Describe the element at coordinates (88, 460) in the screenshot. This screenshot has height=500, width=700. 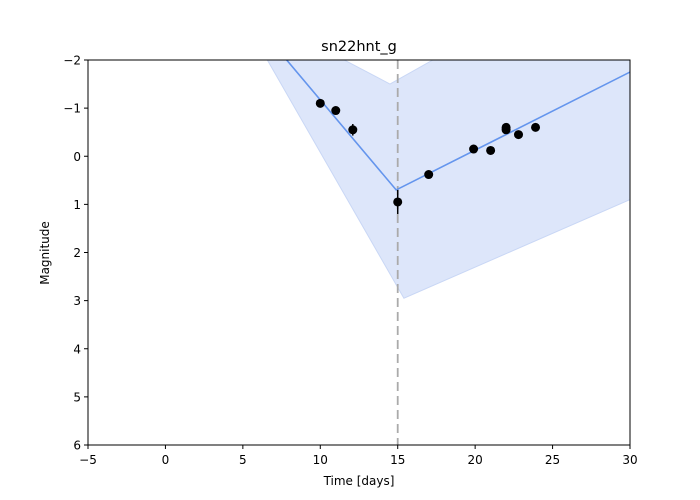
I see `x-tick-label: −5` at that location.